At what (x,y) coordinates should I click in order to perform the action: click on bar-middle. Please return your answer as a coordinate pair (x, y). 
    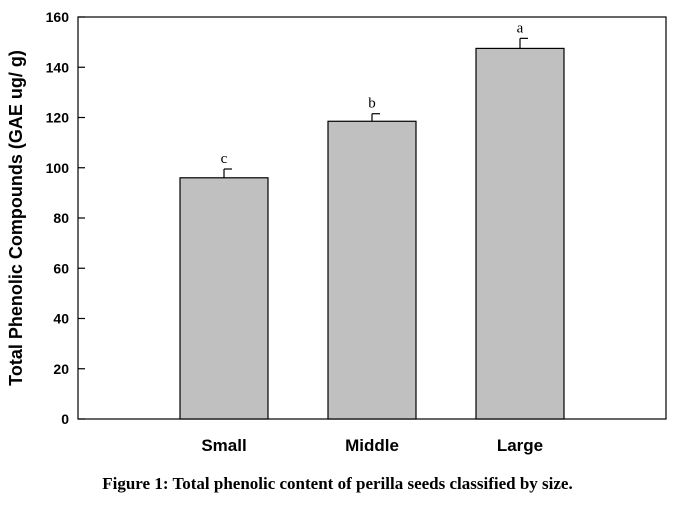
    Looking at the image, I should click on (372, 270).